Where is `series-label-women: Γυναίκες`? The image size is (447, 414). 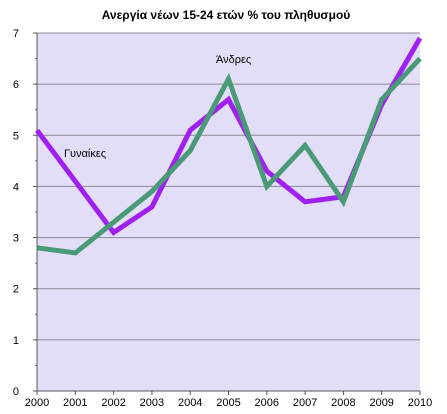
series-label-women: Γυναίκες is located at coordinates (85, 154).